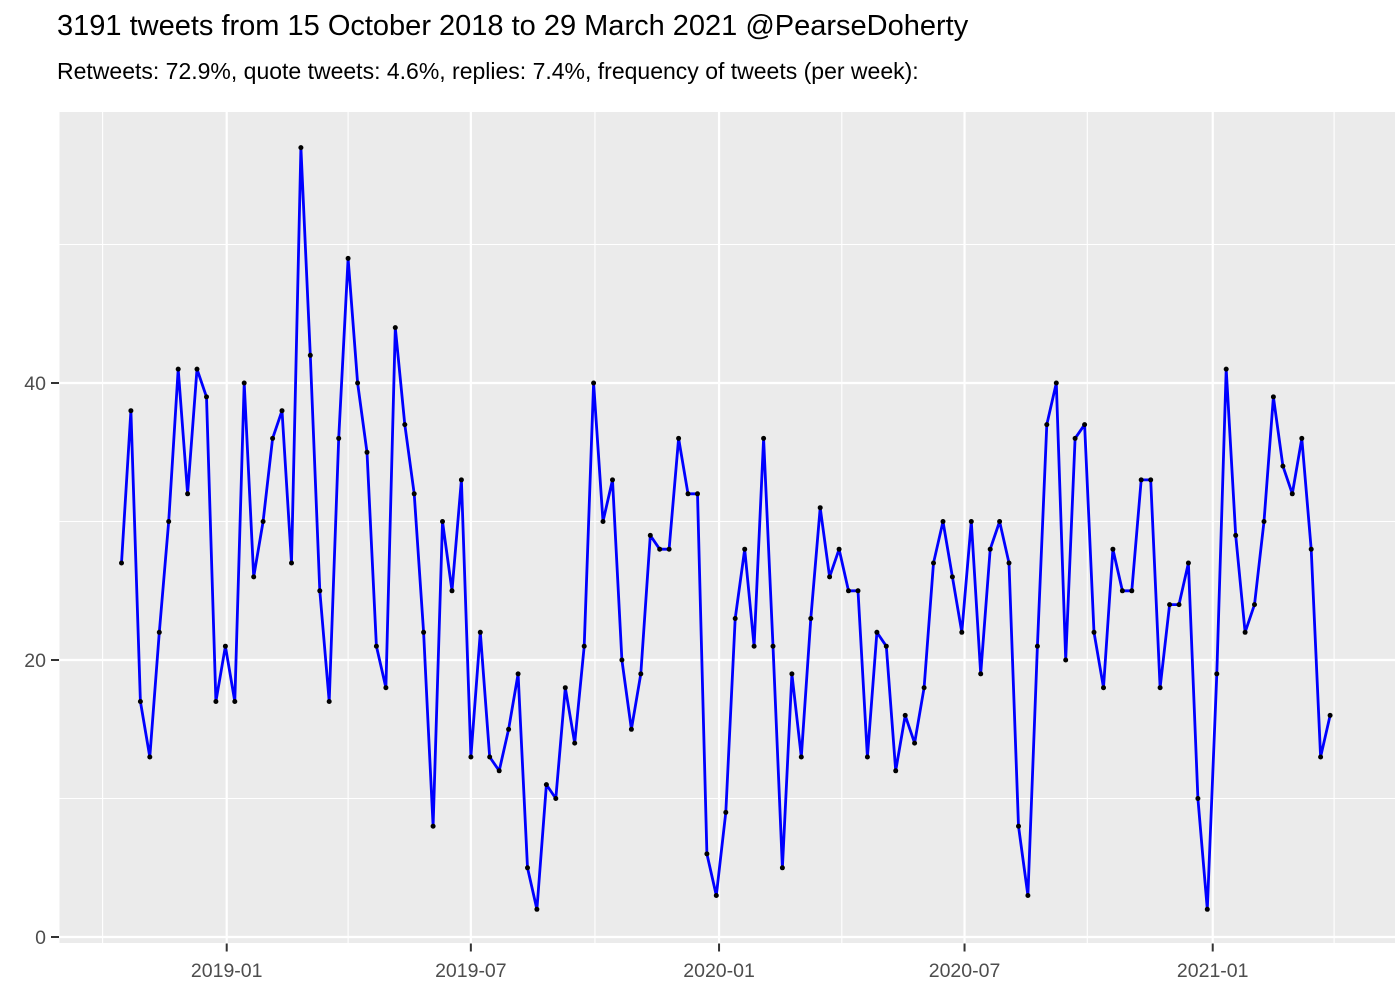  Describe the element at coordinates (227, 971) in the screenshot. I see `x-axis-tick-label: 2019-01` at that location.